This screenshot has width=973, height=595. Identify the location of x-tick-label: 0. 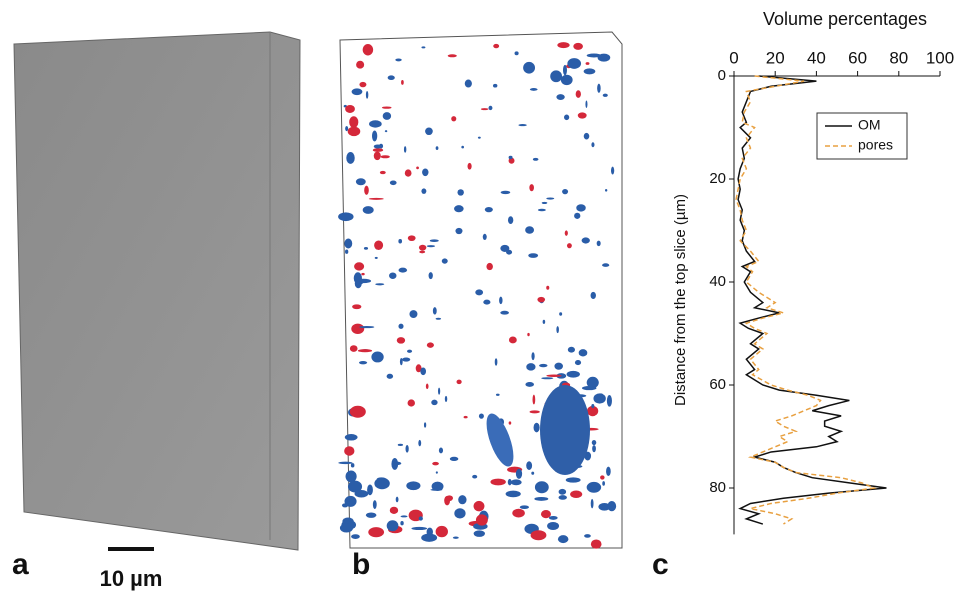
(733, 57).